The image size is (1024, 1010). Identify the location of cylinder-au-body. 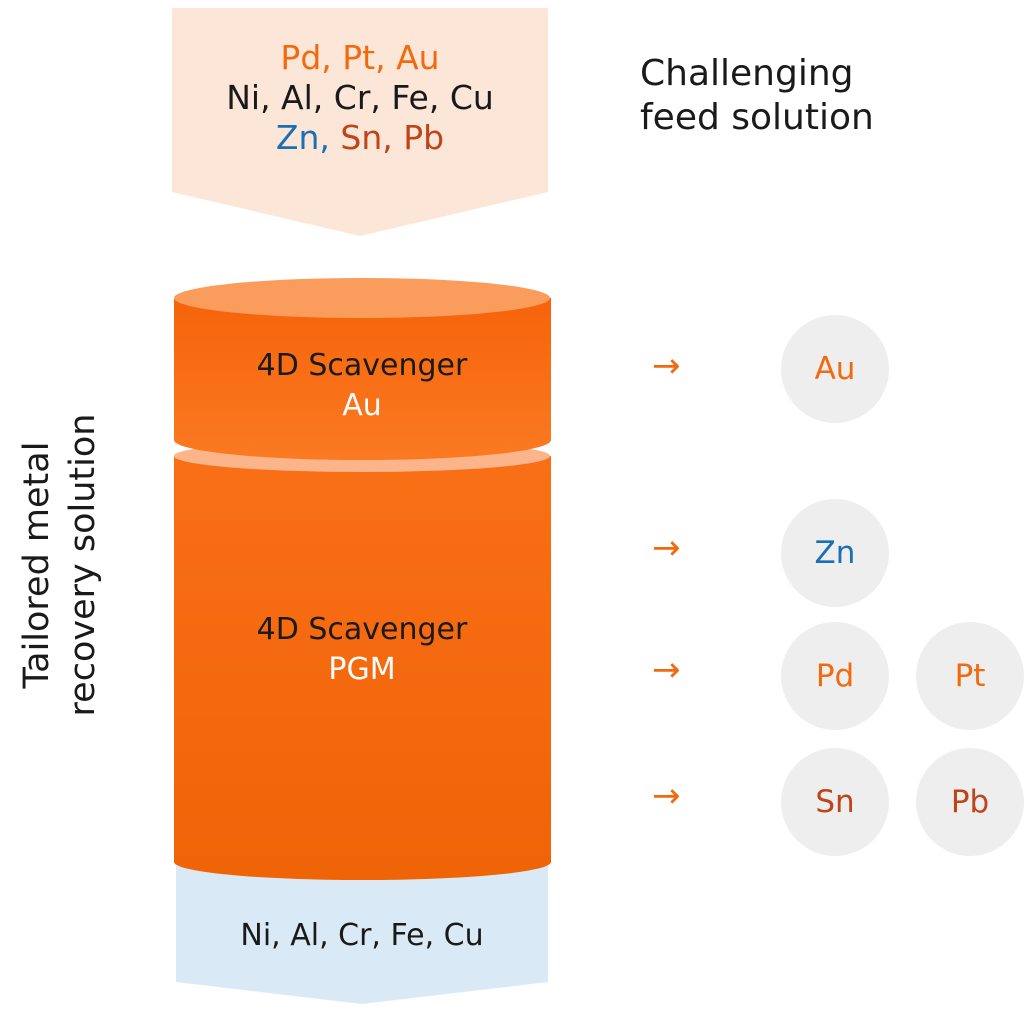
(362, 379).